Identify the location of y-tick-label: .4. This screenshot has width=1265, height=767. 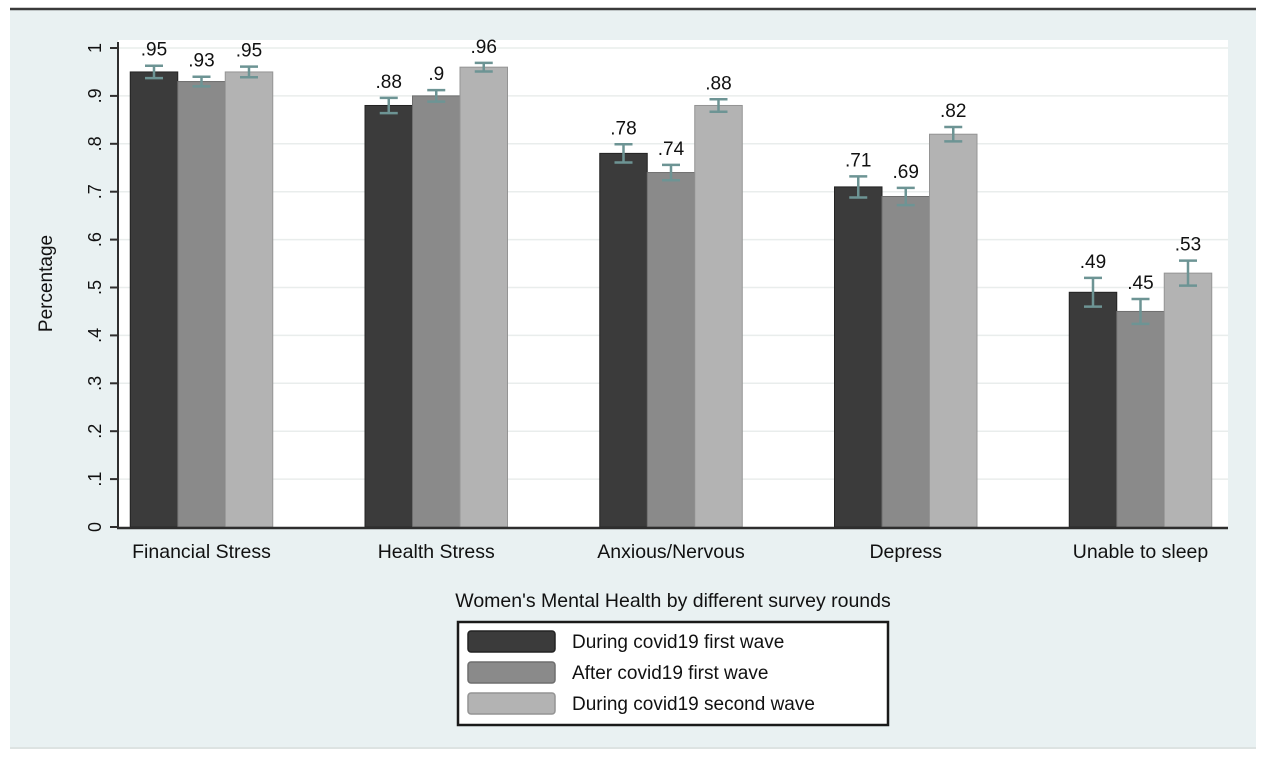
(95, 335).